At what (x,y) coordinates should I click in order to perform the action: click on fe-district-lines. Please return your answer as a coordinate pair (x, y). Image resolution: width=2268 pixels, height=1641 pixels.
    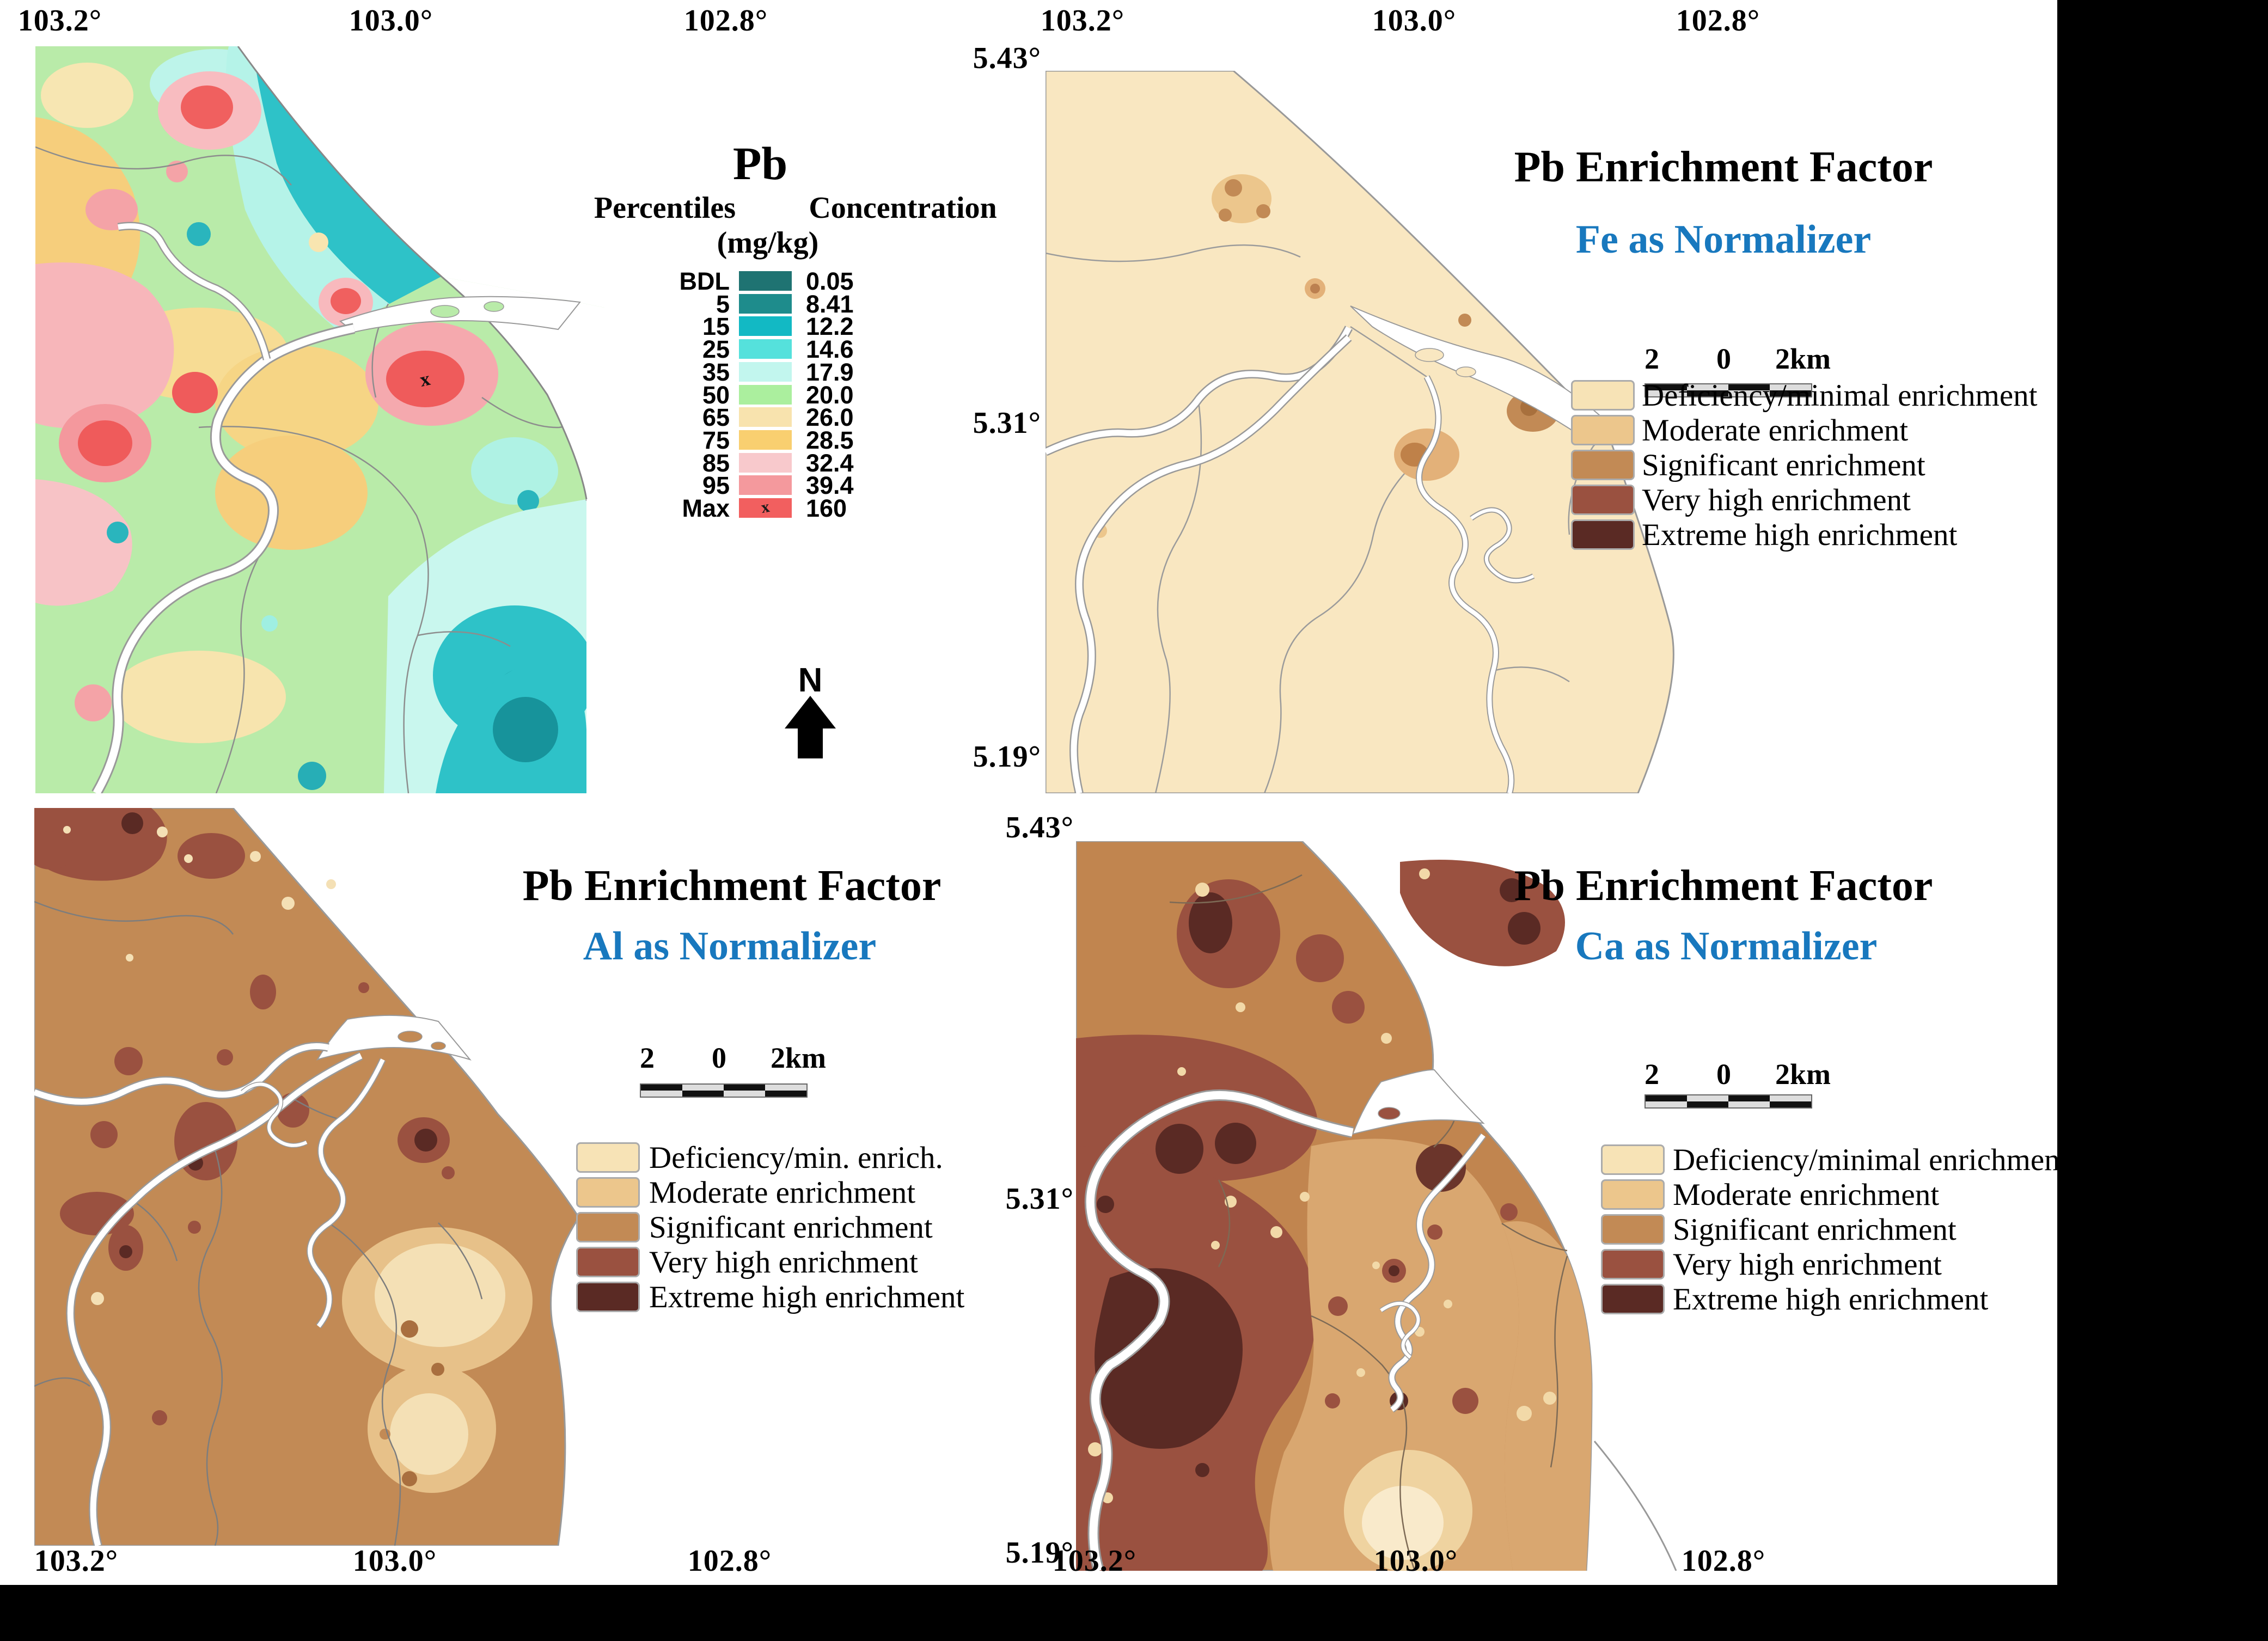
    Looking at the image, I should click on (1323, 518).